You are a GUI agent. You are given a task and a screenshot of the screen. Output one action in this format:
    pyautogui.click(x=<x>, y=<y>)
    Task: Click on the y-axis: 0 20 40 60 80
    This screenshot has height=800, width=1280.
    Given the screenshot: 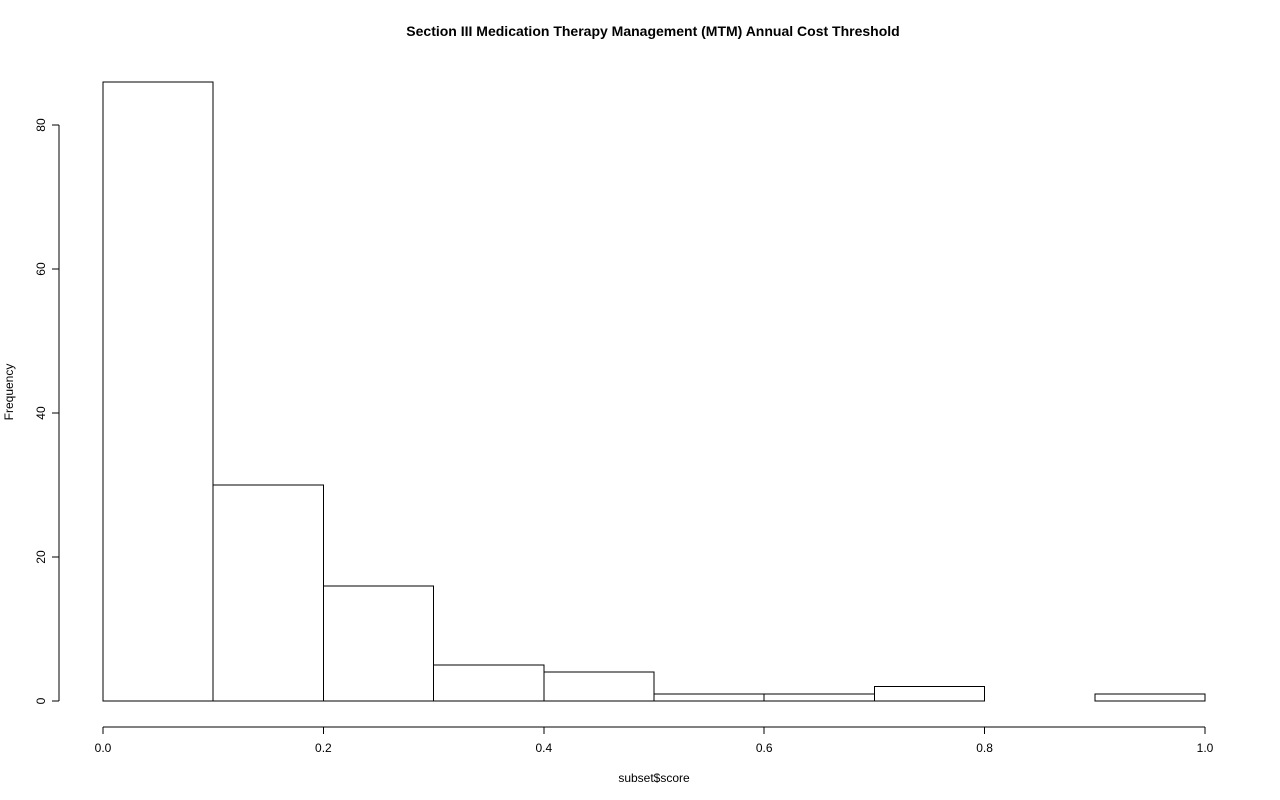 What is the action you would take?
    pyautogui.click(x=47, y=411)
    